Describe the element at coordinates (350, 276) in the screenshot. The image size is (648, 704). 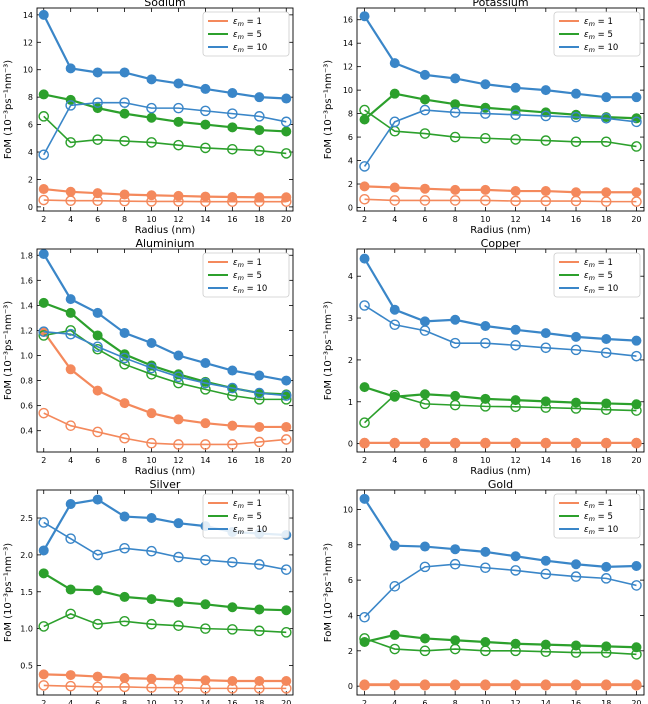
I see `chart-copper-ytick-label: 4` at that location.